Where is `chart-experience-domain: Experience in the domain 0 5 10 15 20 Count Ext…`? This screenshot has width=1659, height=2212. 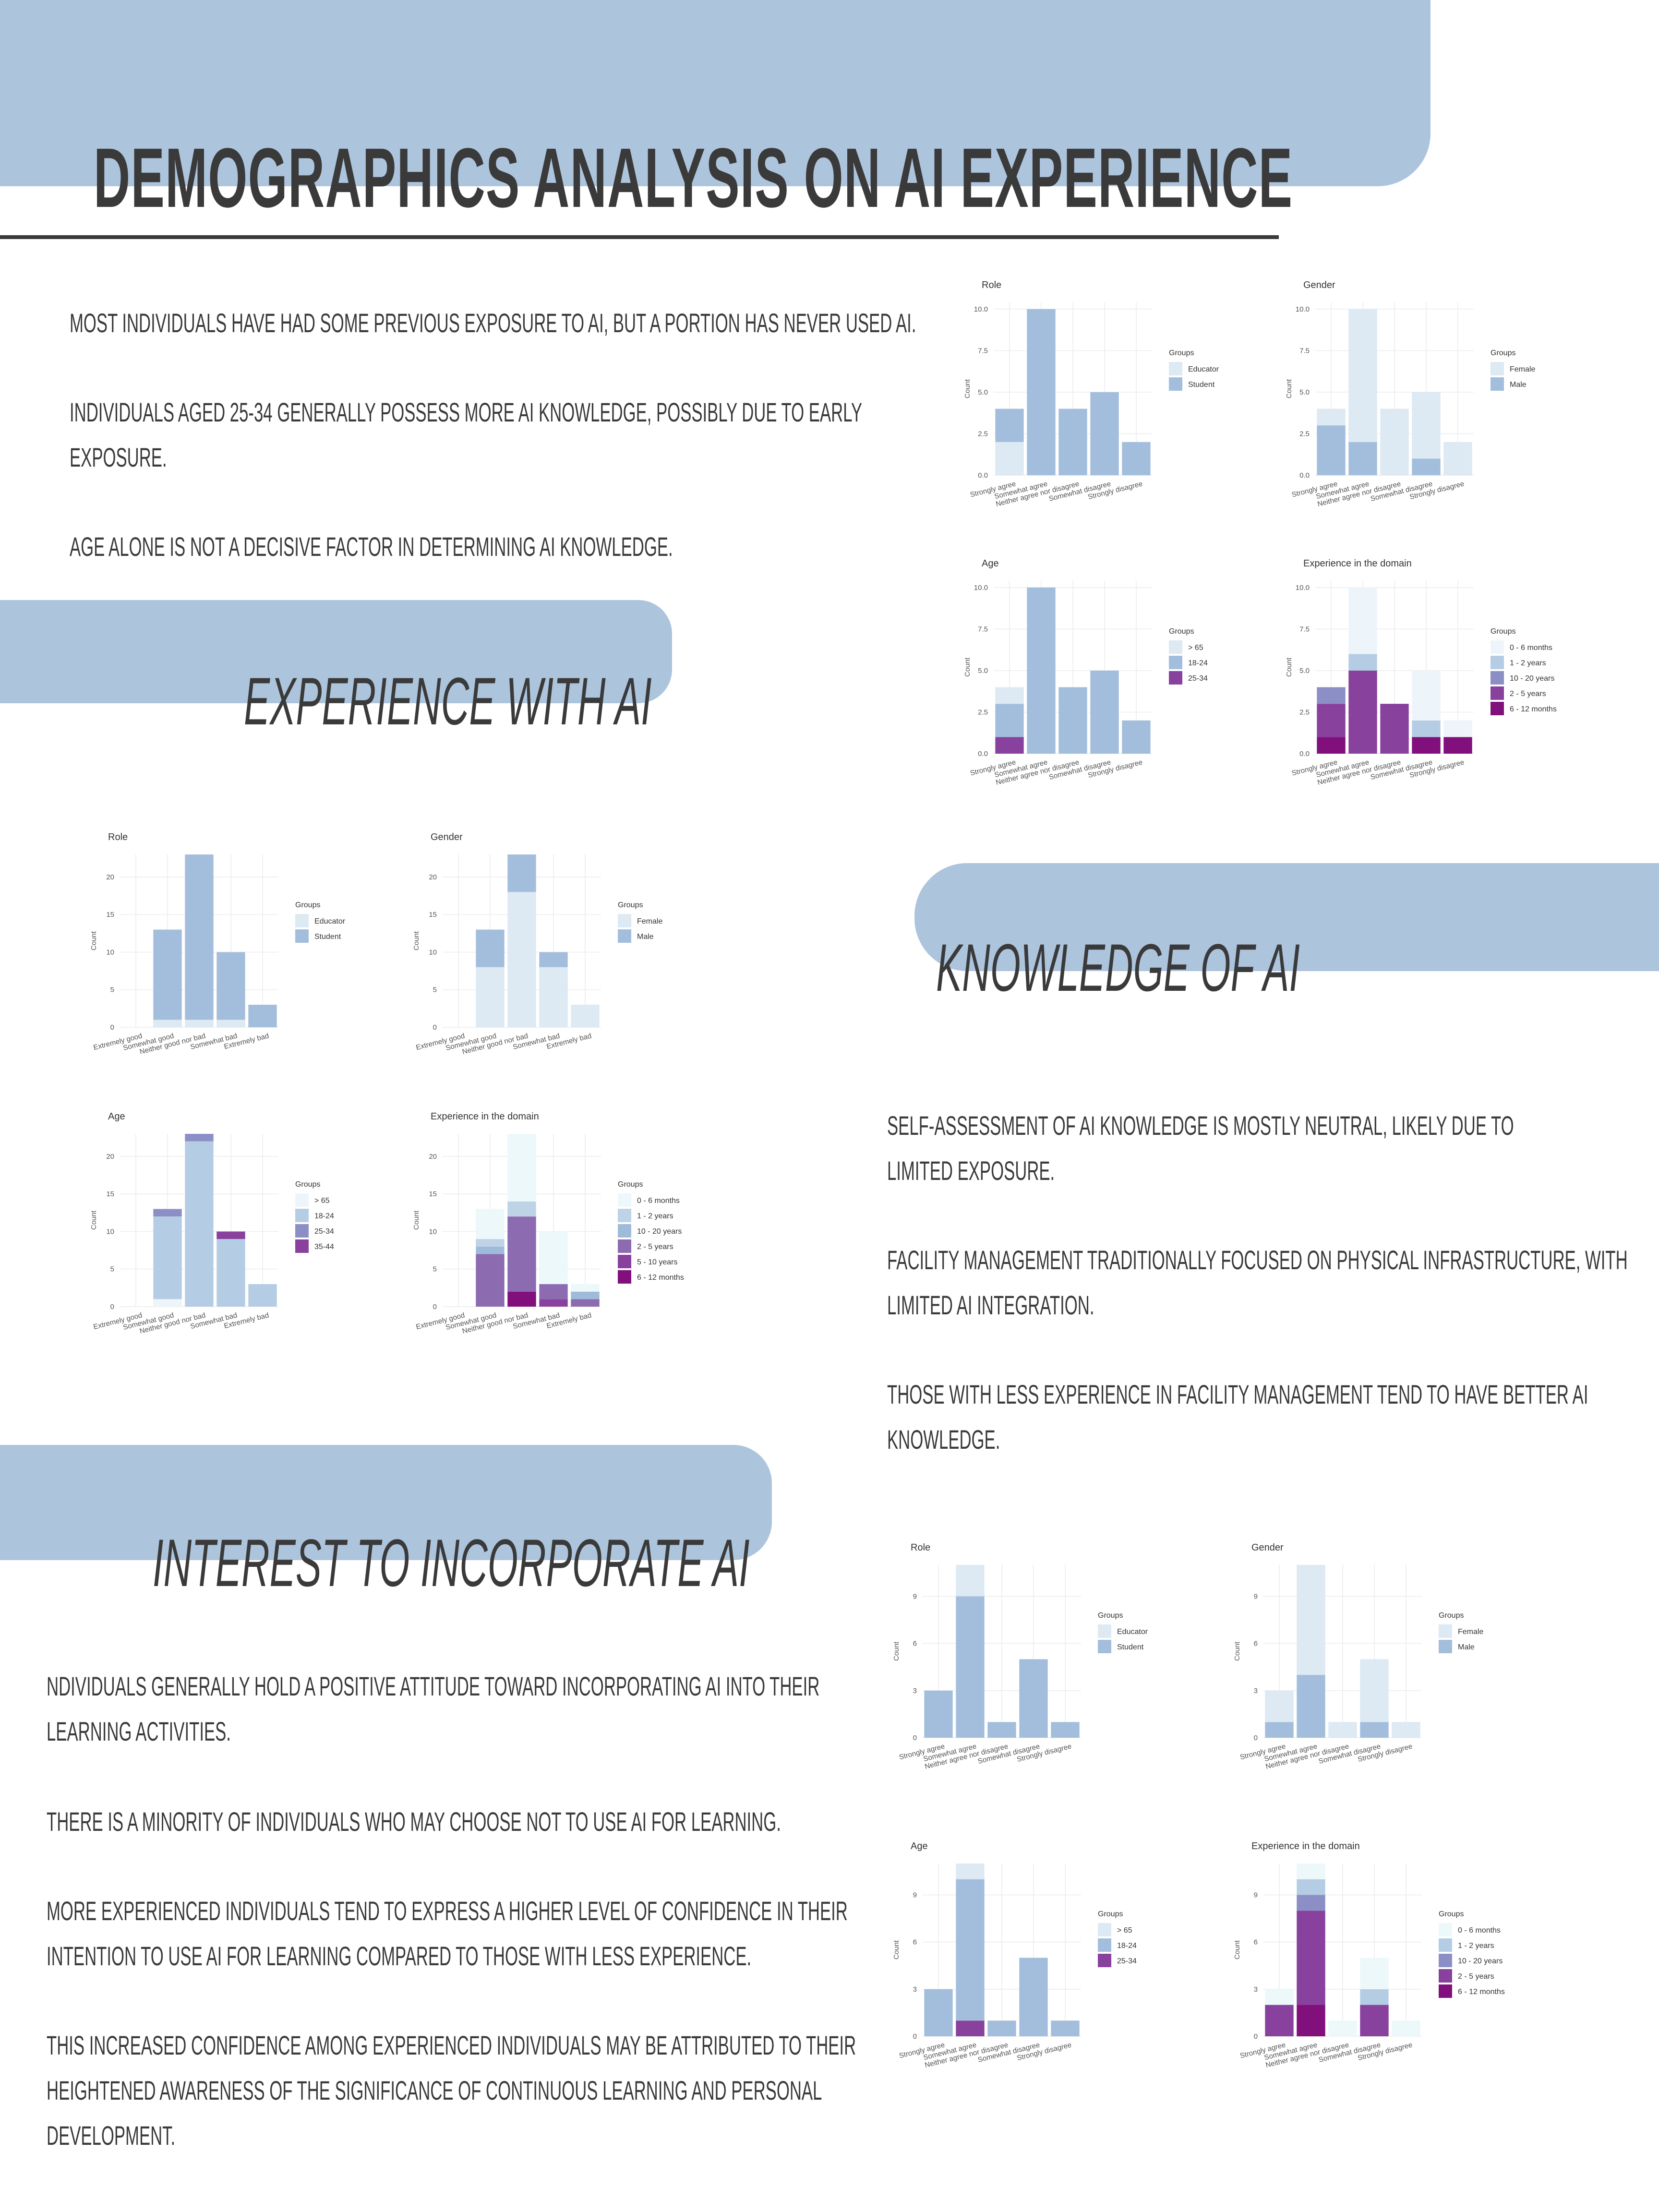
chart-experience-domain: Experience in the domain 0 5 10 15 20 Count Ext… is located at coordinates (569, 1239).